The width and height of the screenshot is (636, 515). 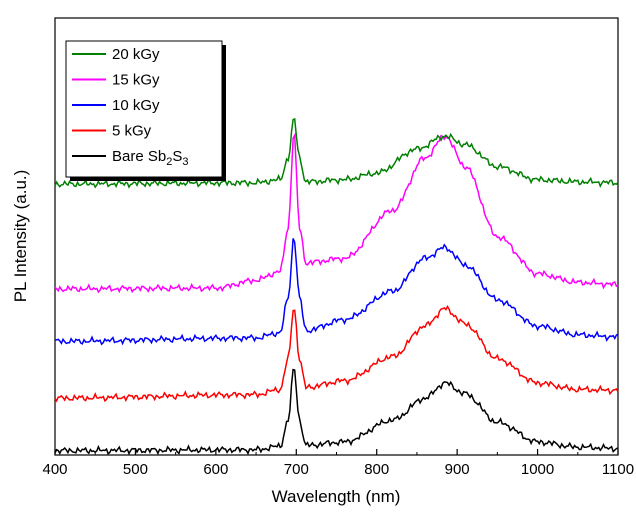 I want to click on legend-label: 5 kGy, so click(x=132, y=131).